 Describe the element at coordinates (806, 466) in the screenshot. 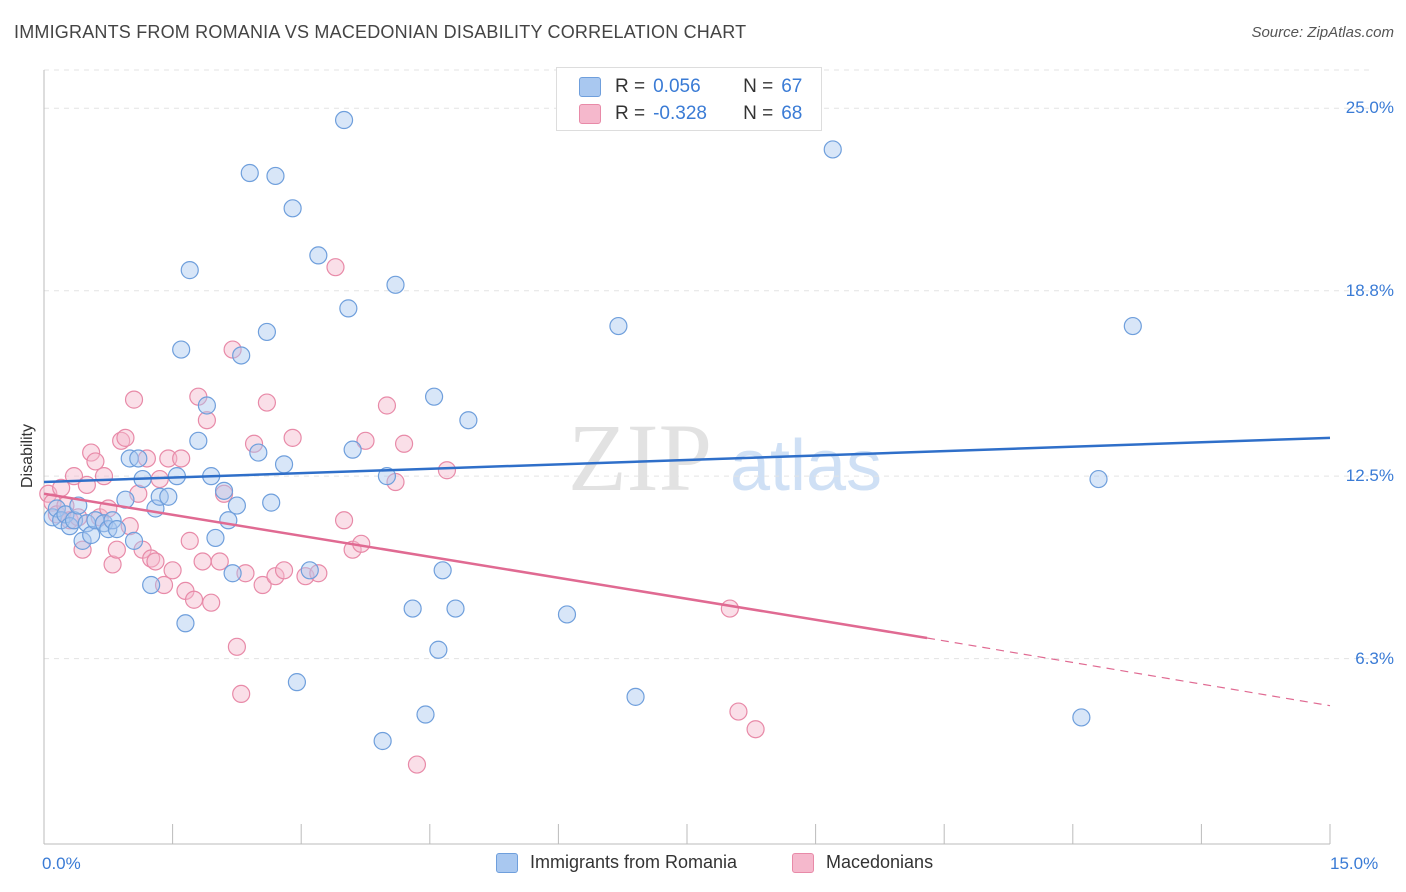

I see `watermark-atlas: atlas` at that location.